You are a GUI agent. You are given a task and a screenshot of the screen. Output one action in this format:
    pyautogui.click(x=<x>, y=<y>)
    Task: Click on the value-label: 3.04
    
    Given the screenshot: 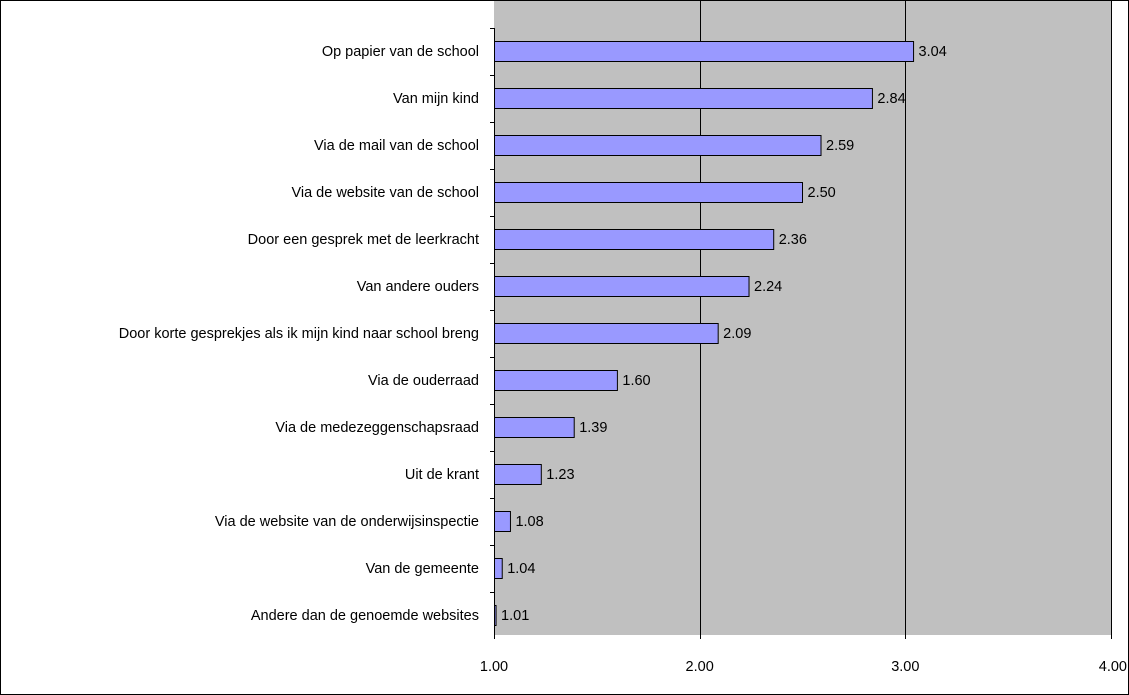 What is the action you would take?
    pyautogui.click(x=933, y=52)
    